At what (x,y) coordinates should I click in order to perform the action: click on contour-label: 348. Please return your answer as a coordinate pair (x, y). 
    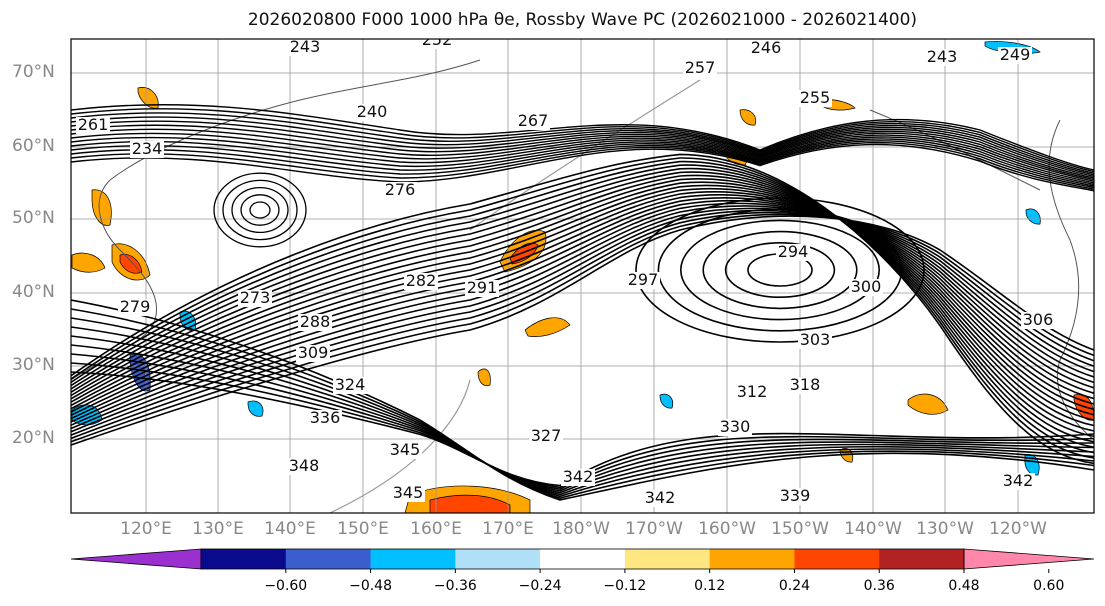
    Looking at the image, I should click on (304, 465).